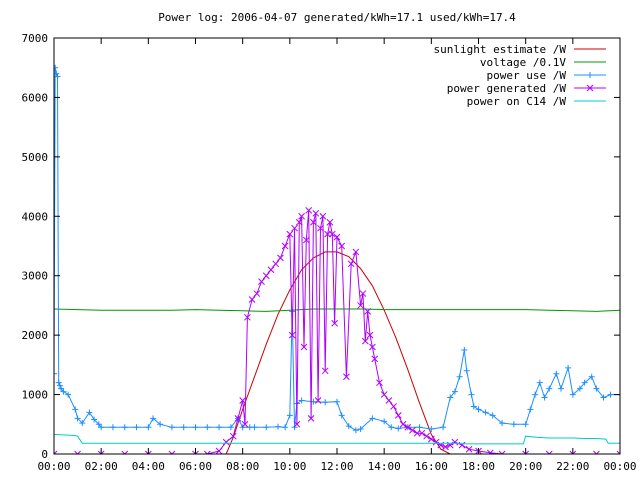  I want to click on y-tick-label: 3000, so click(35, 276).